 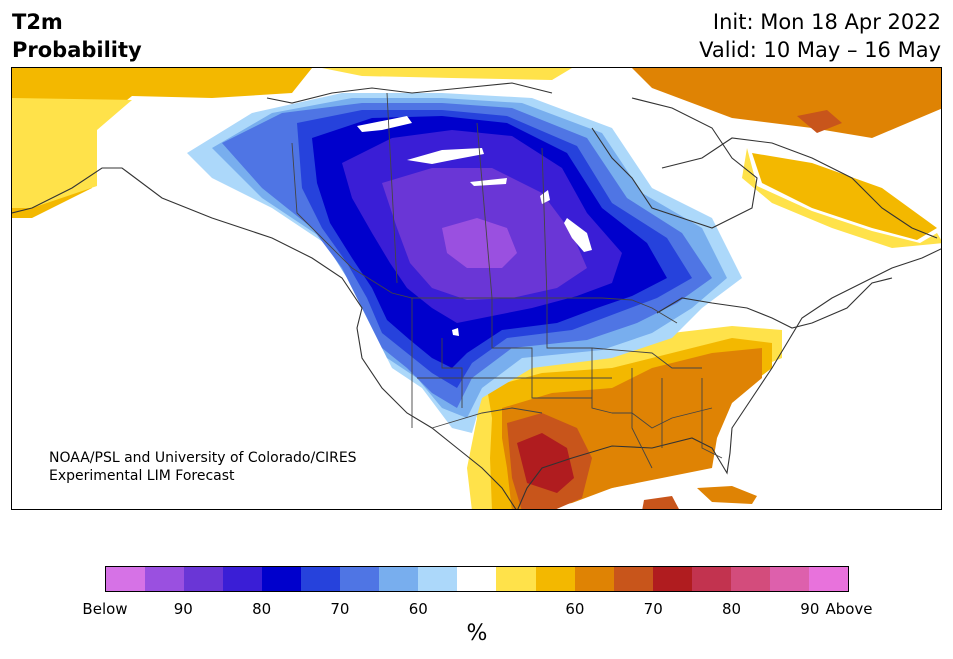 What do you see at coordinates (477, 633) in the screenshot?
I see `colorbar-units: %` at bounding box center [477, 633].